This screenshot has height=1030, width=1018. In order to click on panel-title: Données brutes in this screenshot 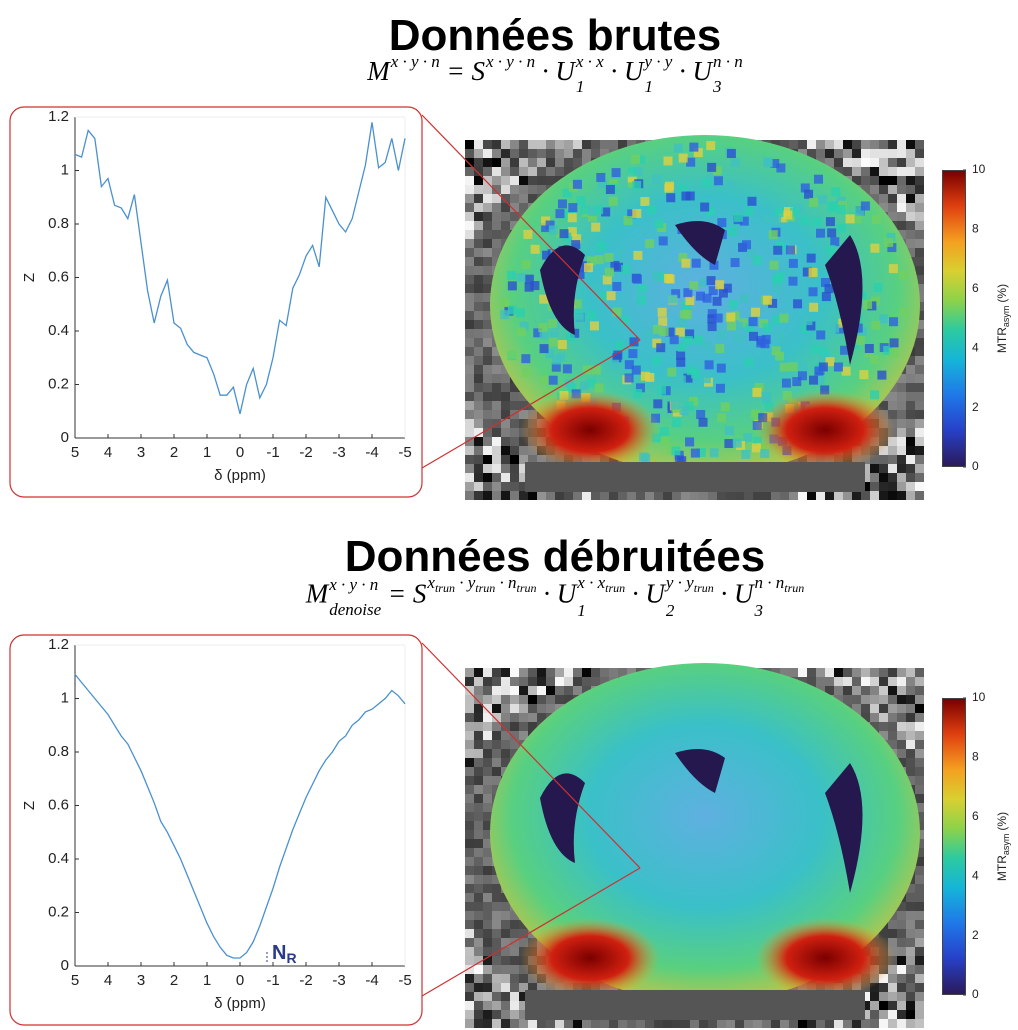, I will do `click(555, 35)`.